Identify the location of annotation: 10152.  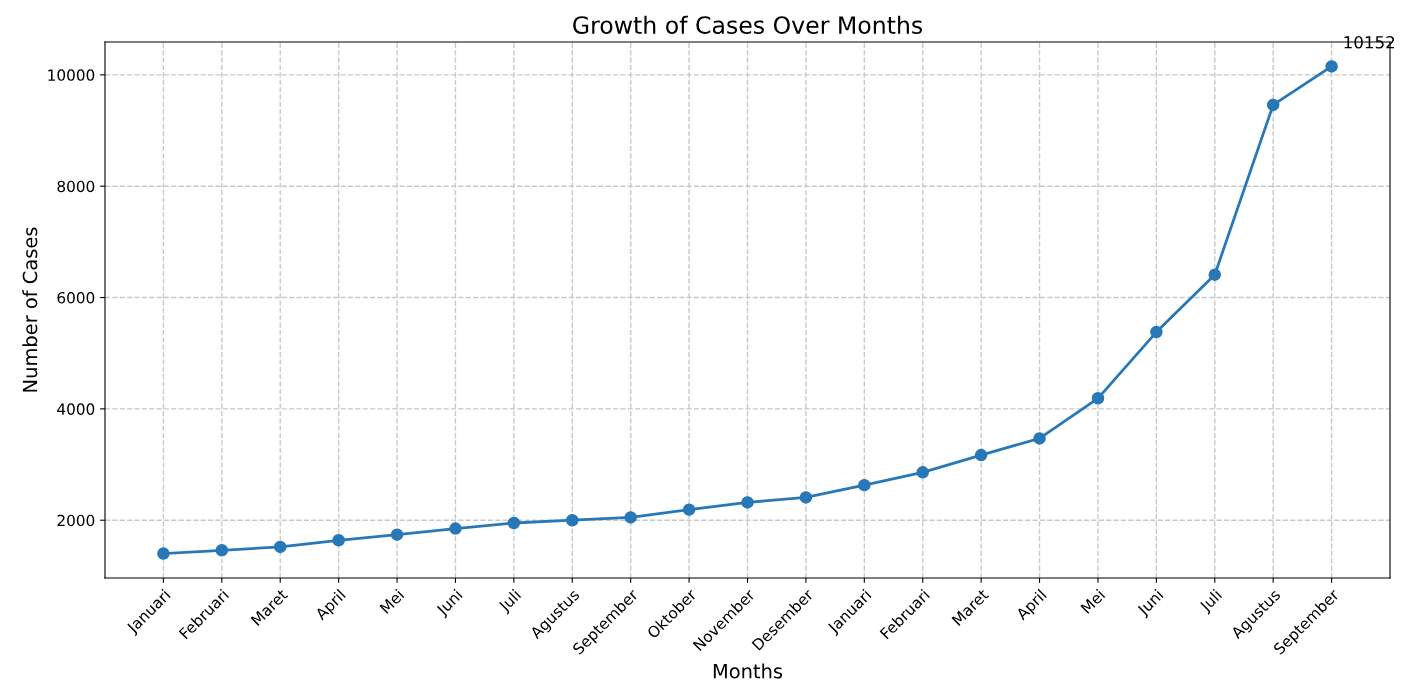
(1369, 42).